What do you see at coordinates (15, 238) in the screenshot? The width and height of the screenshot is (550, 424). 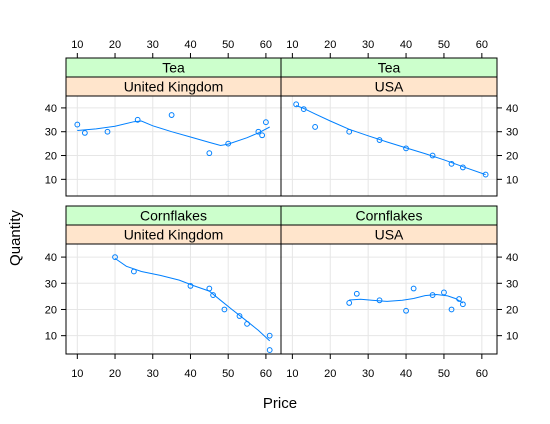 I see `y-axis-label: Quantity` at bounding box center [15, 238].